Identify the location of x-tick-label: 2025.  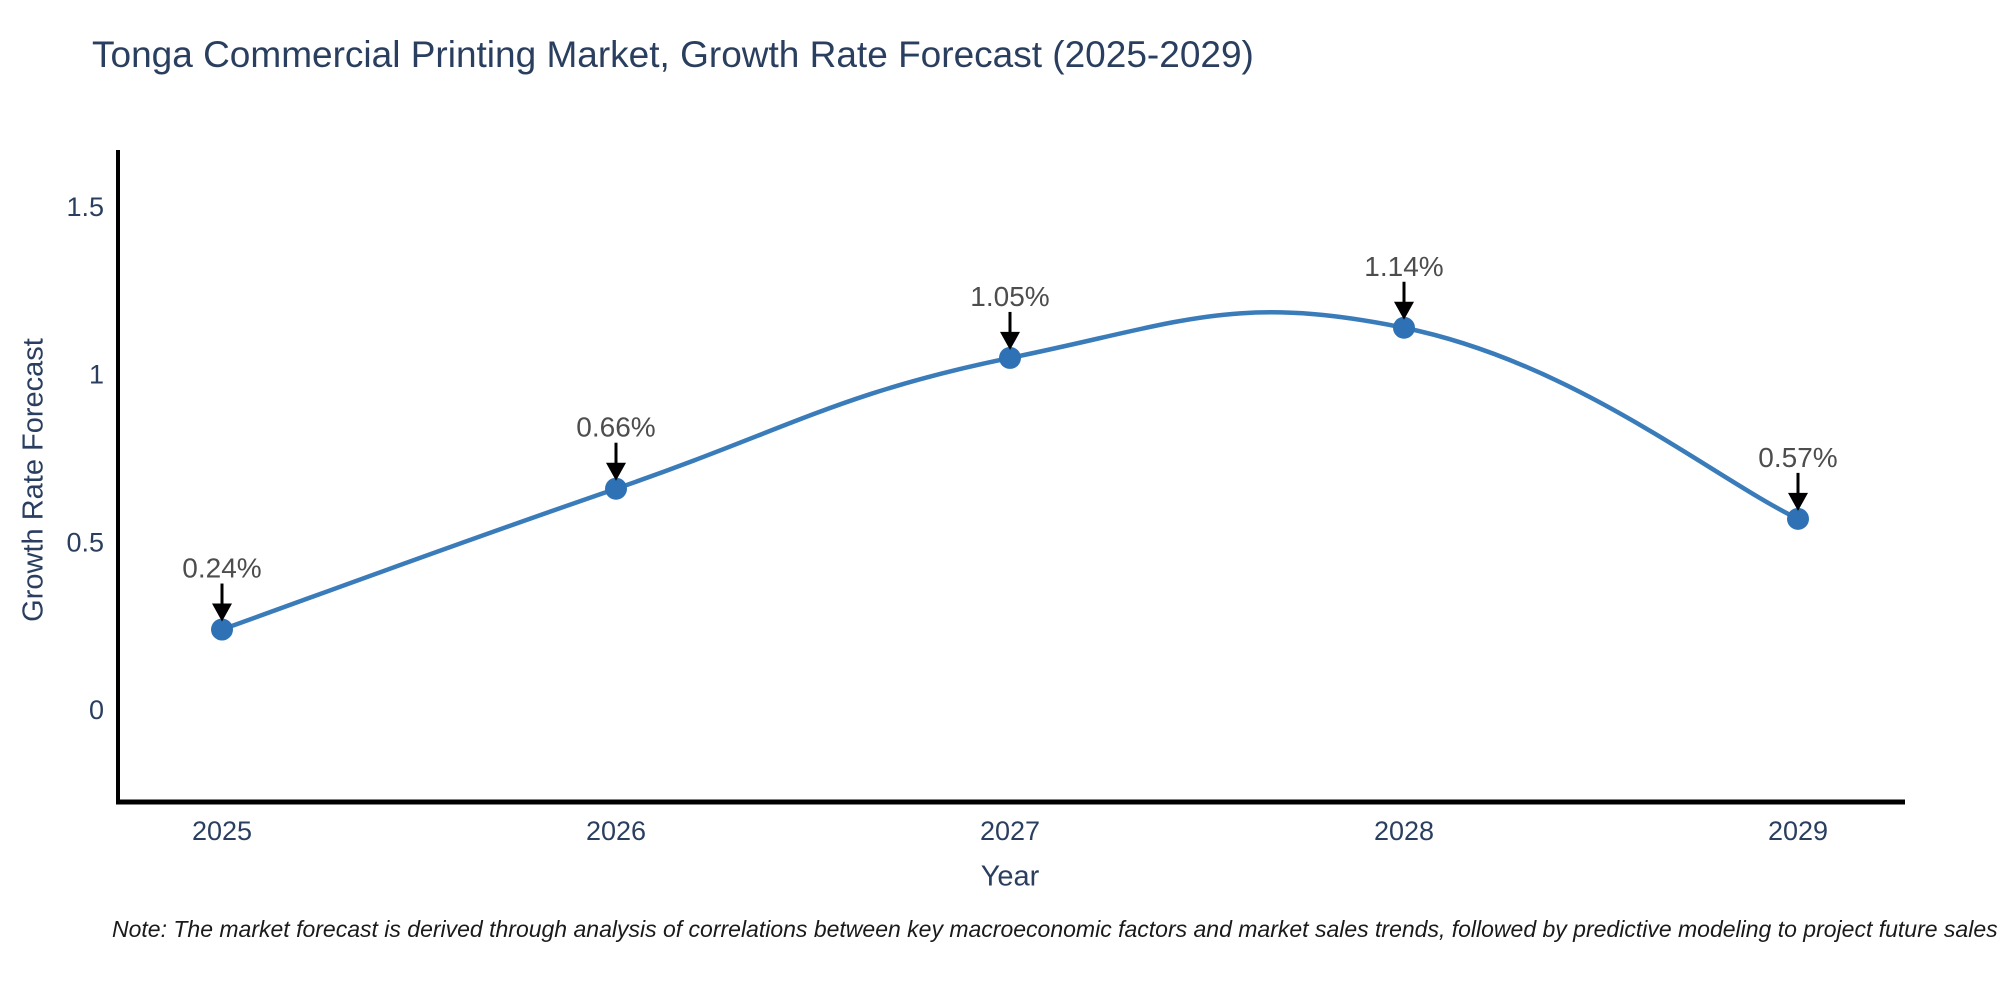
(222, 831).